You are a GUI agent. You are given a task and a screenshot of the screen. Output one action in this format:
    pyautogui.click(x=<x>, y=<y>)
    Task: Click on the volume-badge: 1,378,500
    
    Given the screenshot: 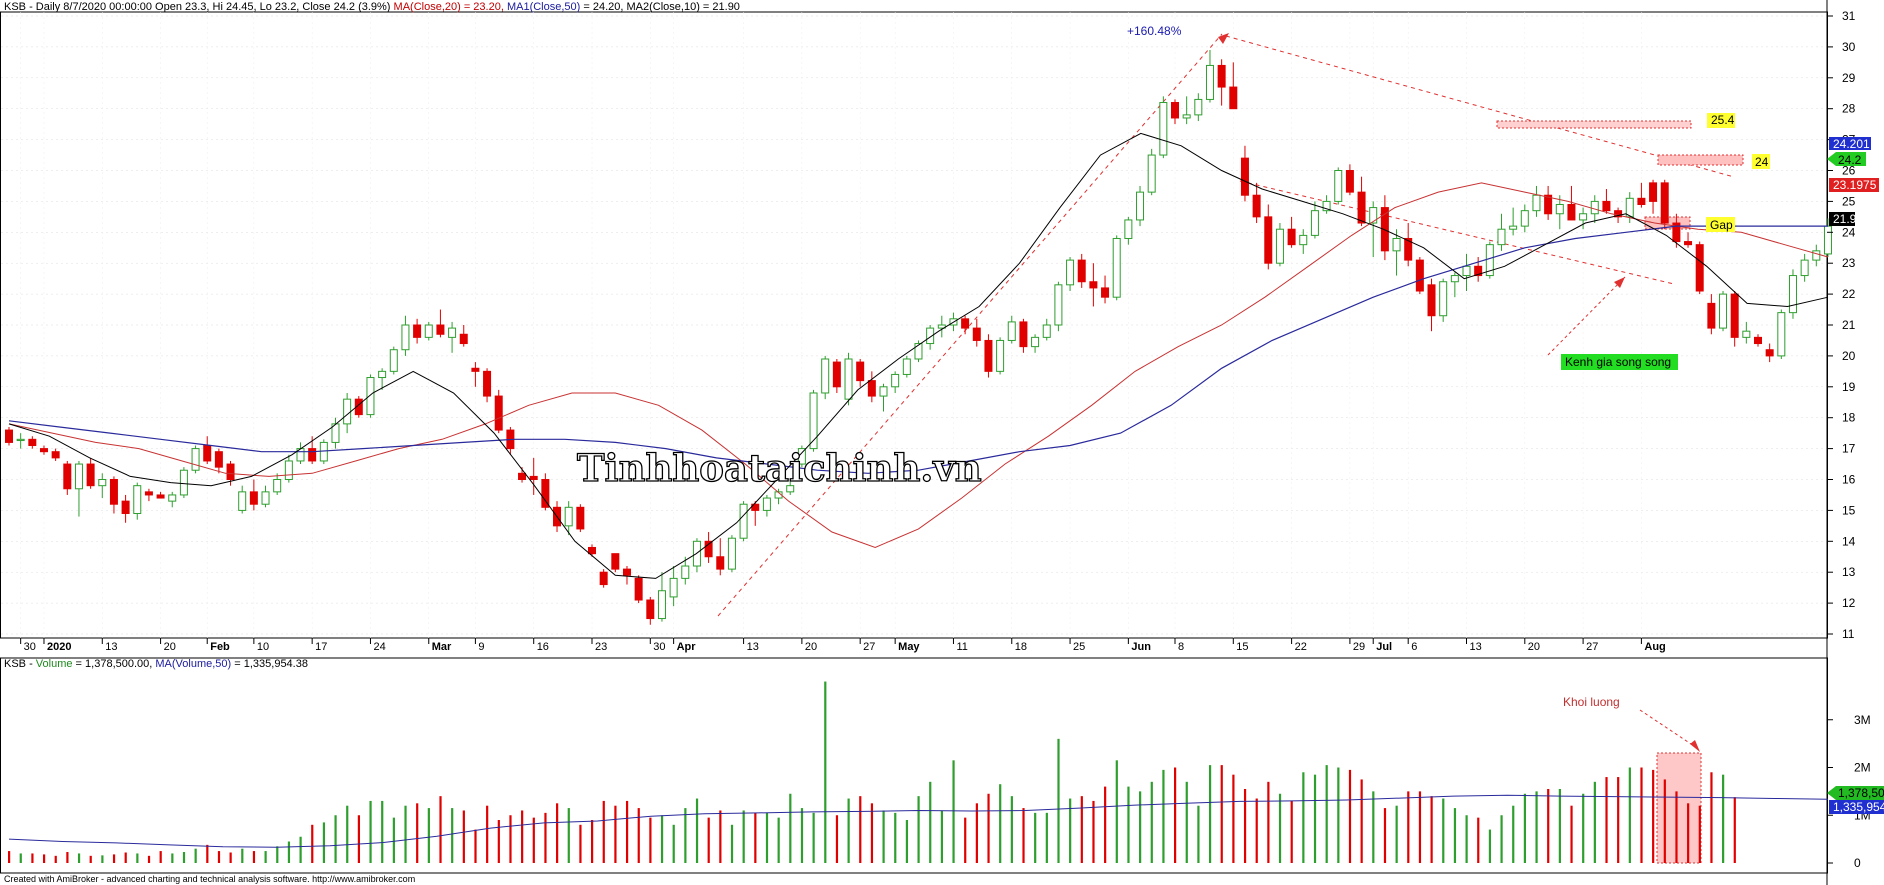 What is the action you would take?
    pyautogui.click(x=1861, y=793)
    